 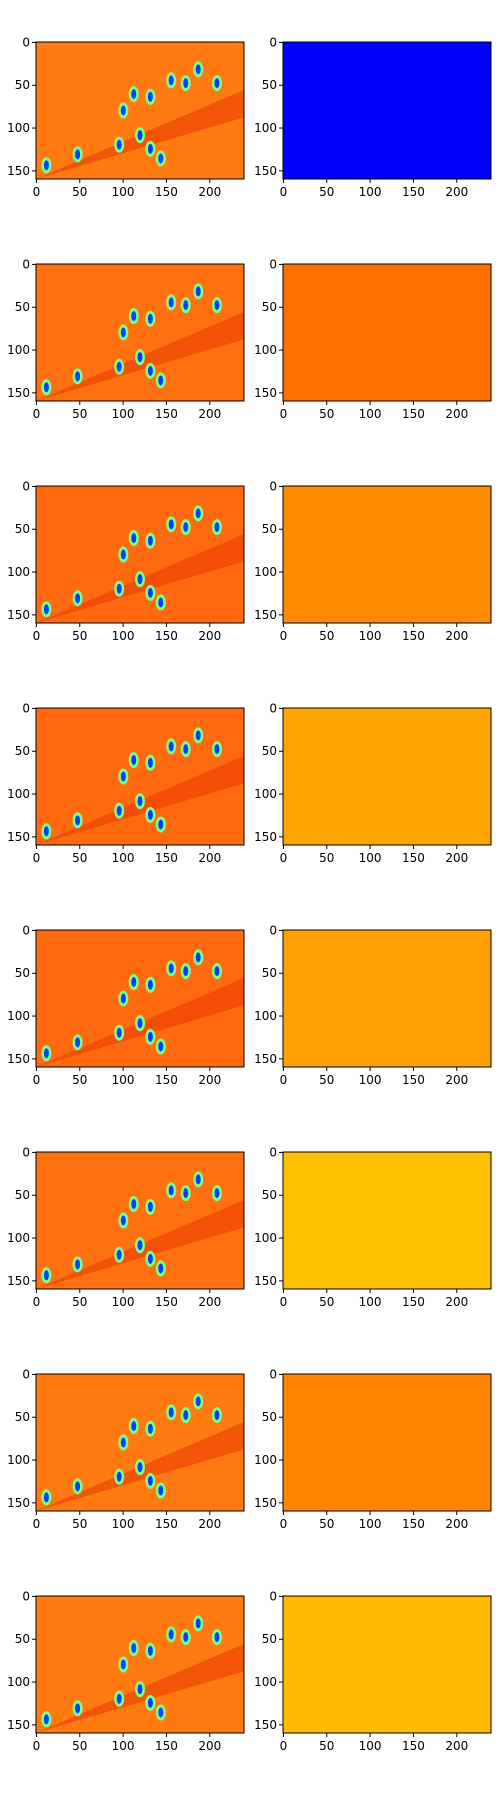 What do you see at coordinates (140, 800) in the screenshot?
I see `image-band` at bounding box center [140, 800].